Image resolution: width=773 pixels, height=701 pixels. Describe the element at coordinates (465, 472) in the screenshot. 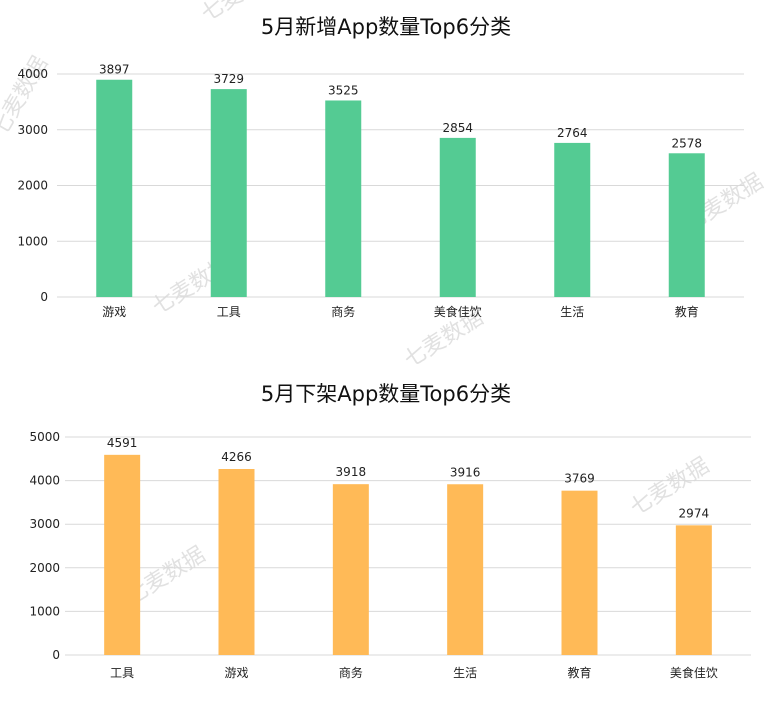

I see `data-label: 3916` at that location.